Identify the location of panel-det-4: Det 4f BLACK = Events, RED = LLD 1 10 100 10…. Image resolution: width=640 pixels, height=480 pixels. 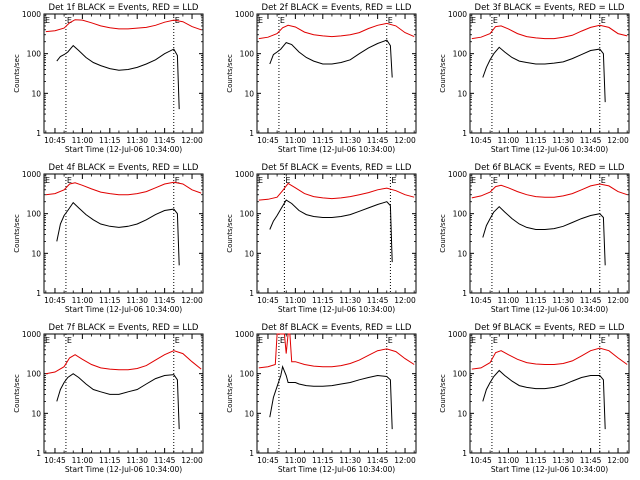
(108, 238).